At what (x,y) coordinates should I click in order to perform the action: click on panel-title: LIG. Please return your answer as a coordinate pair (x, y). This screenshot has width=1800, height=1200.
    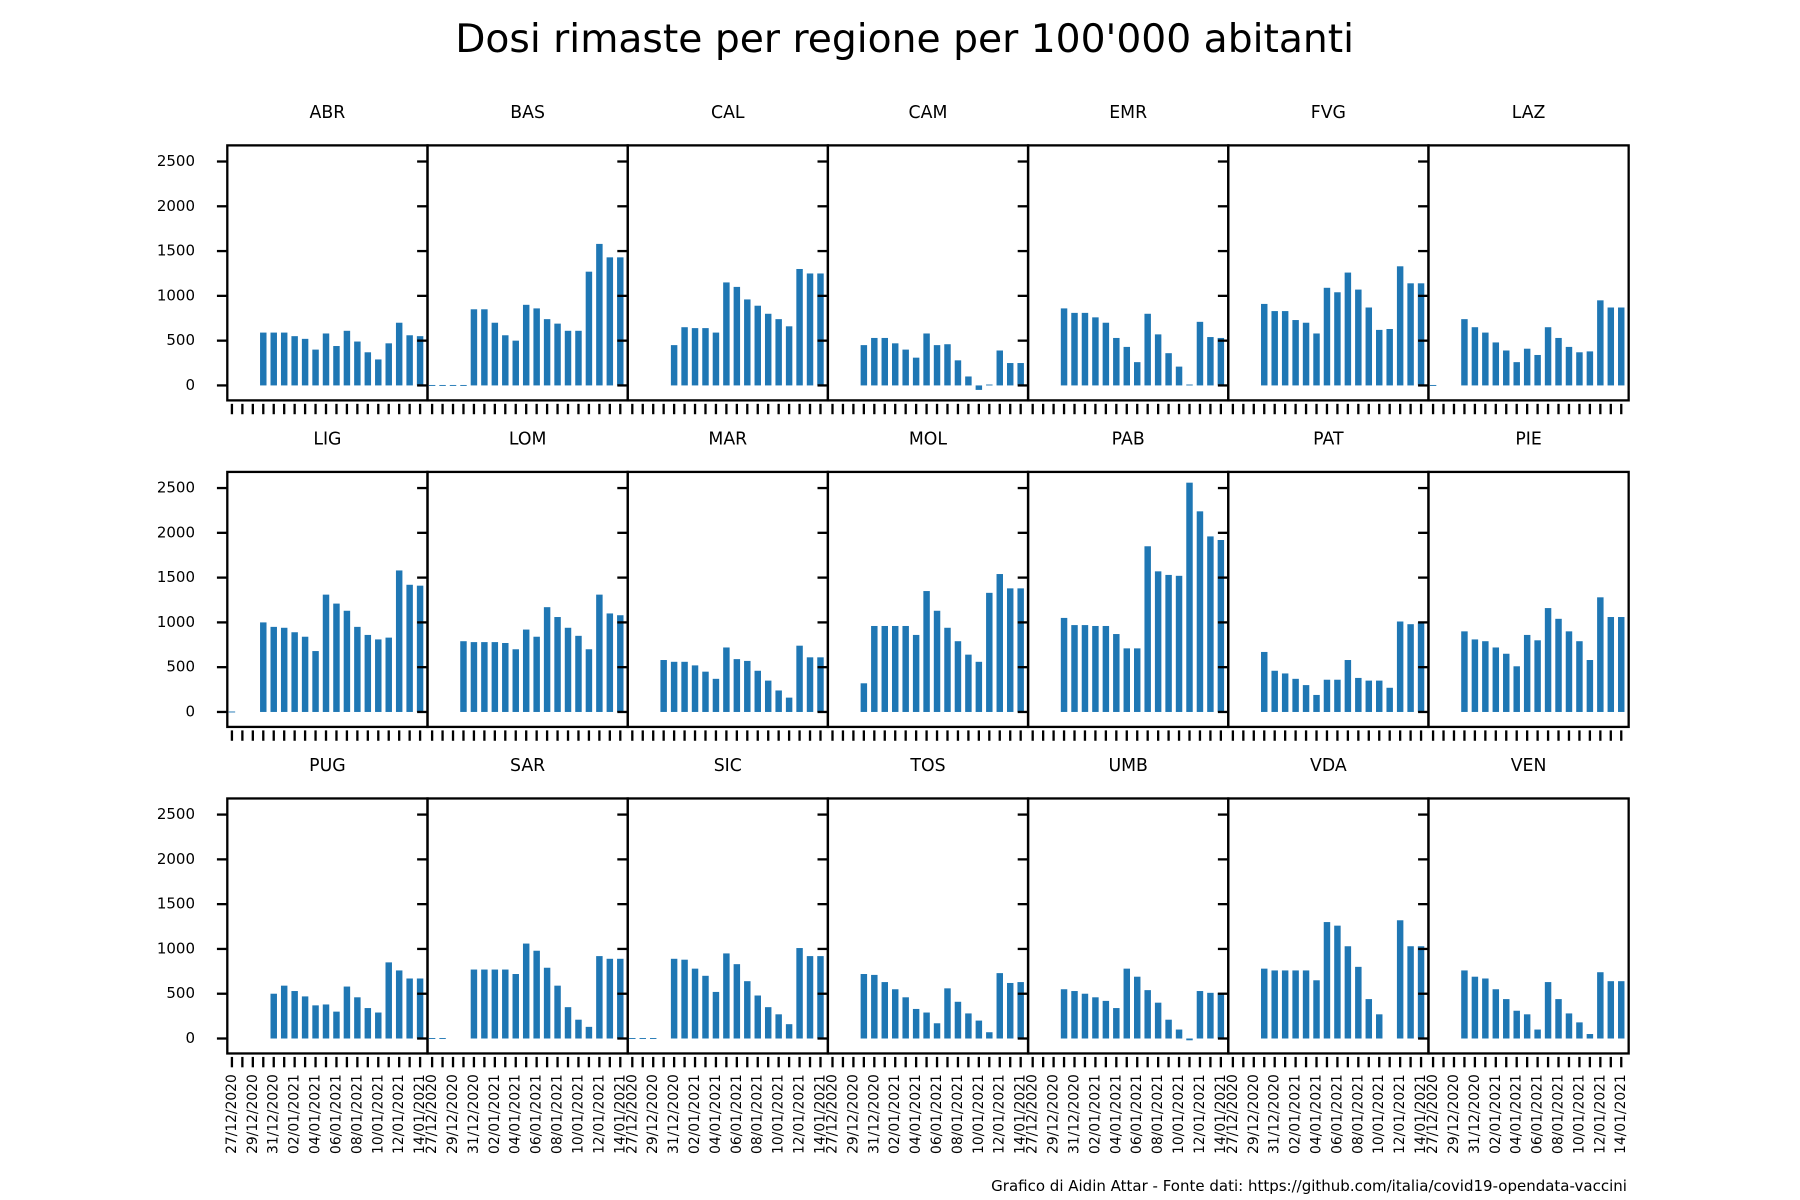
    Looking at the image, I should click on (327, 440).